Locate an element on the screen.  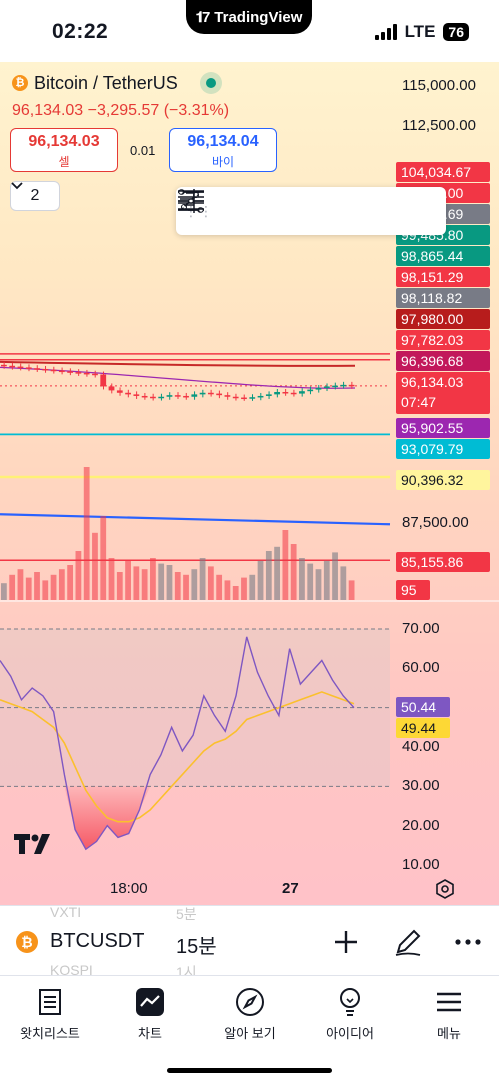
indicators-toggle-button: 2 is located at coordinates (35, 196).